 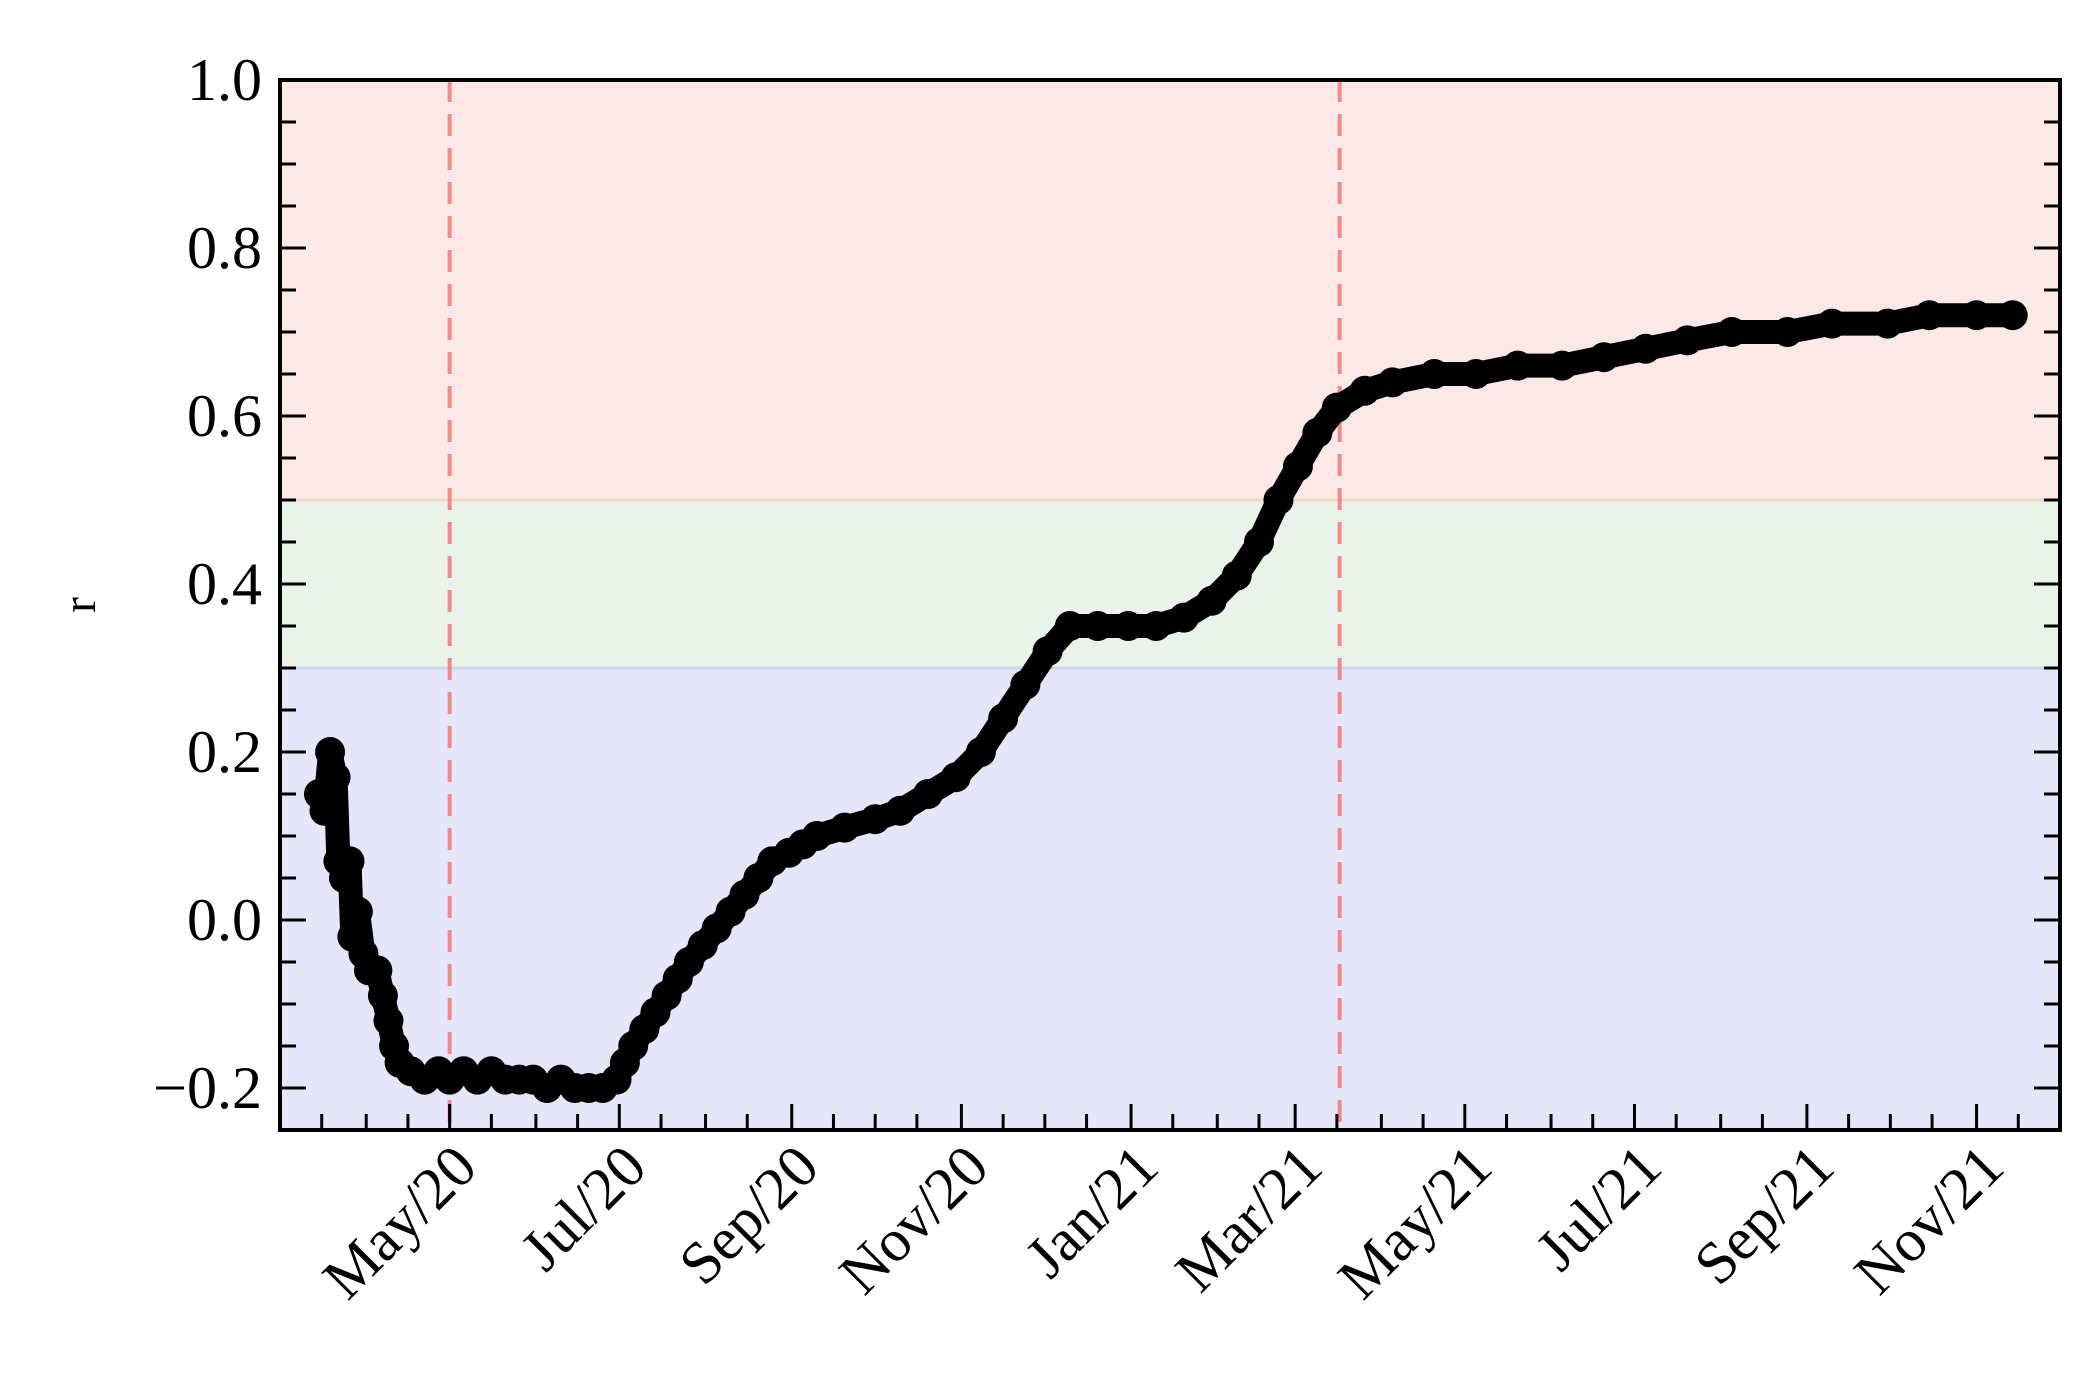 I want to click on y-axis-title: r, so click(x=79, y=605).